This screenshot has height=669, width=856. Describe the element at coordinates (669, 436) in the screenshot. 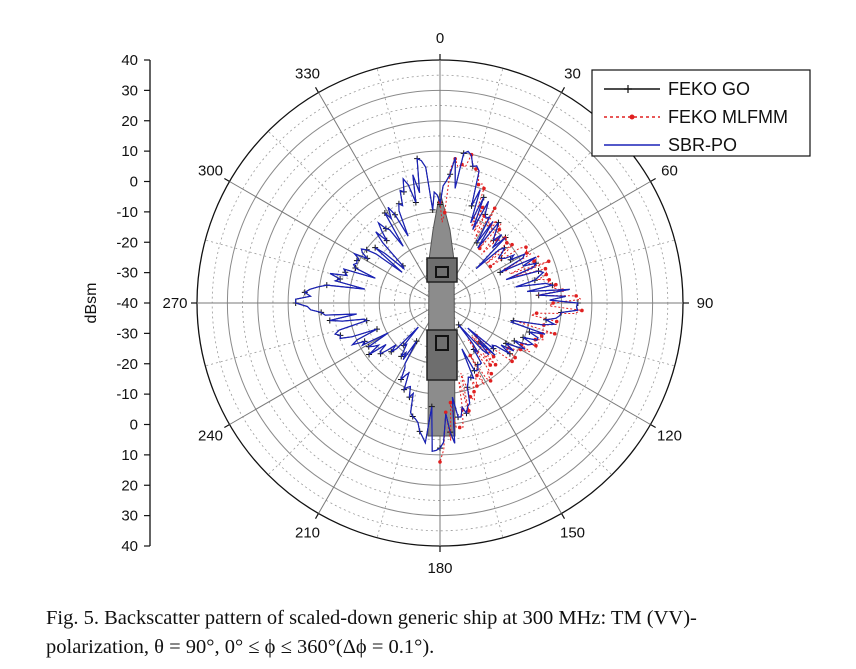

I see `angle-tick-label: 120` at that location.